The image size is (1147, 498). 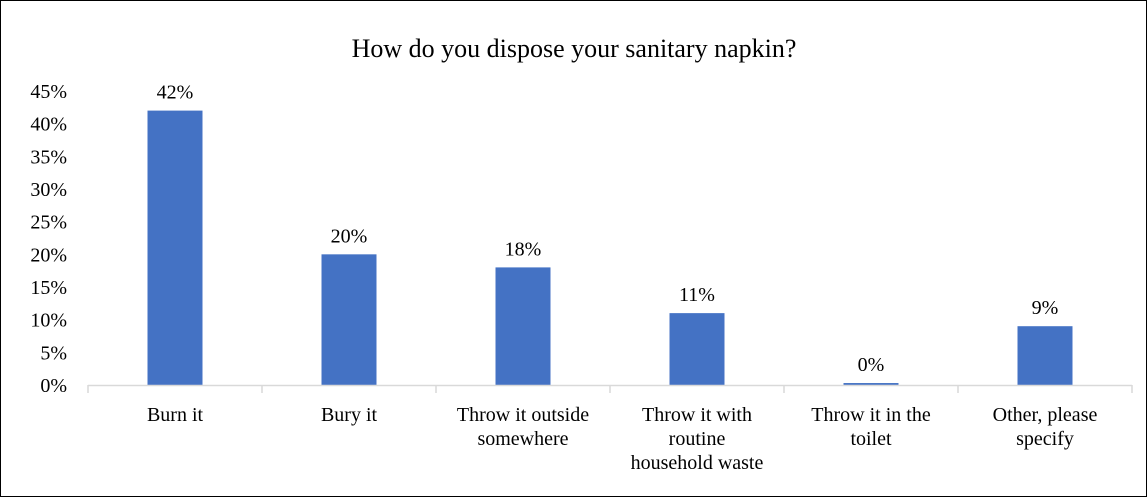 What do you see at coordinates (48, 157) in the screenshot?
I see `y-tick-label: 35%` at bounding box center [48, 157].